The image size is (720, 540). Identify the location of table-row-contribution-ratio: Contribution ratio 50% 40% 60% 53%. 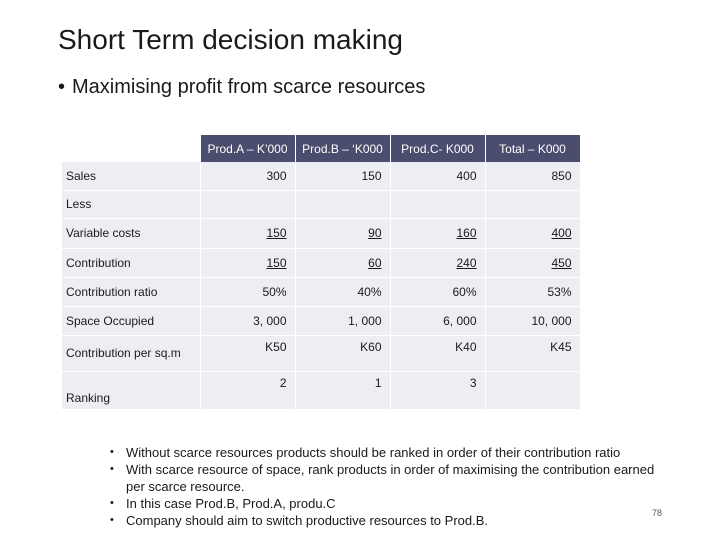
(321, 292).